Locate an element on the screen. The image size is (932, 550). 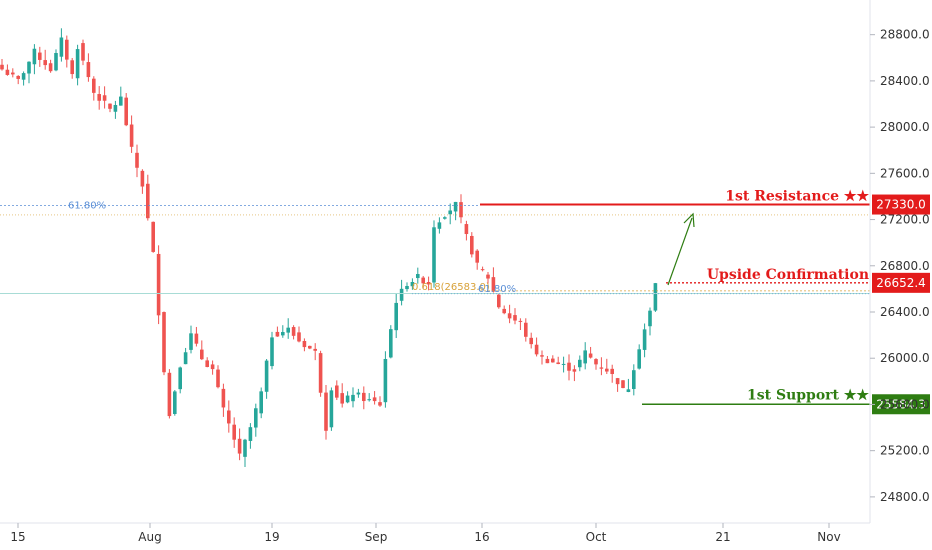
time-axis: 15 Aug 19 Sep 16 Oct 21 Nov is located at coordinates (425, 533).